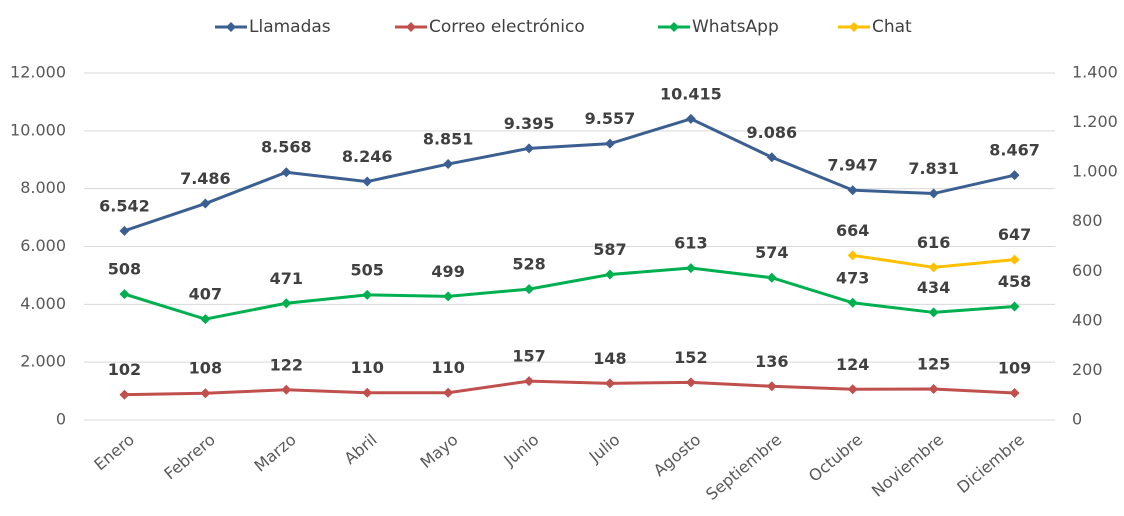  I want to click on x-tick-label: Enero, so click(114, 452).